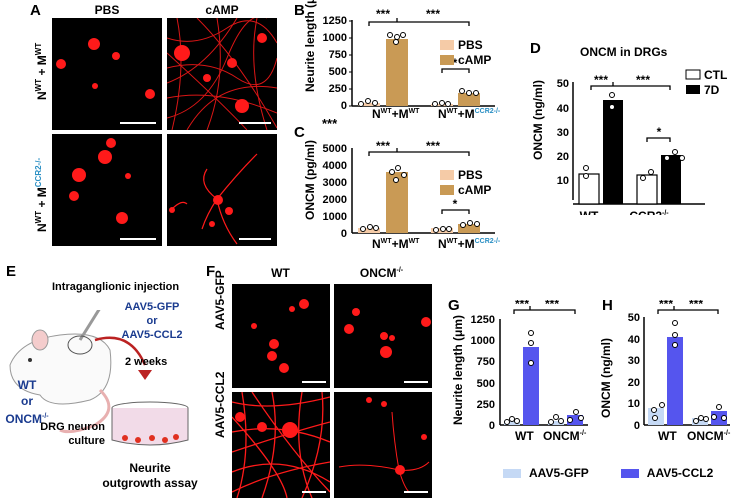  I want to click on micrograph-gfp-oncm, so click(383, 336).